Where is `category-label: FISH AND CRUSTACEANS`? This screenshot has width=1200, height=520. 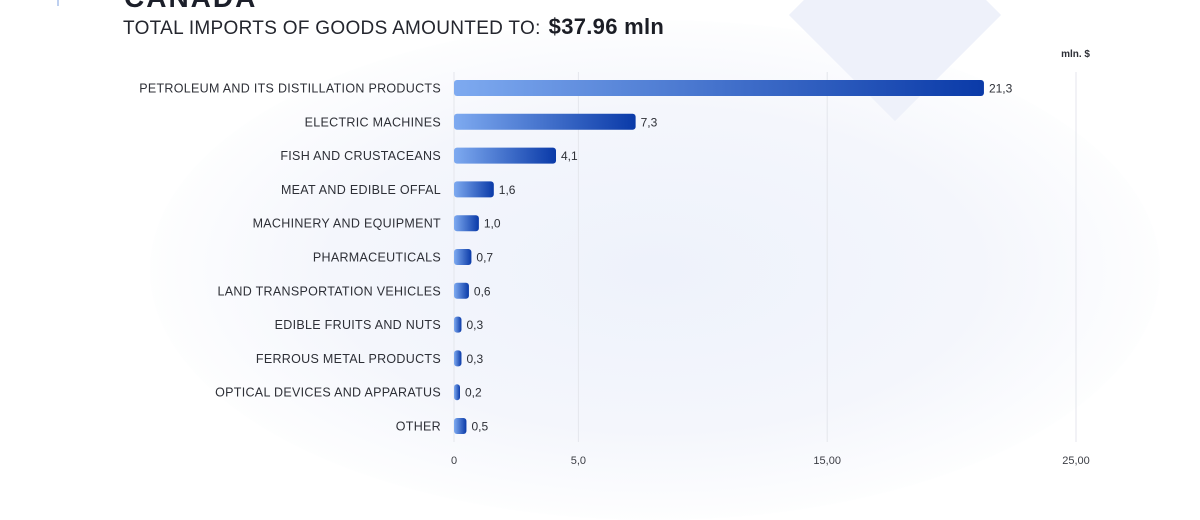
category-label: FISH AND CRUSTACEANS is located at coordinates (360, 156).